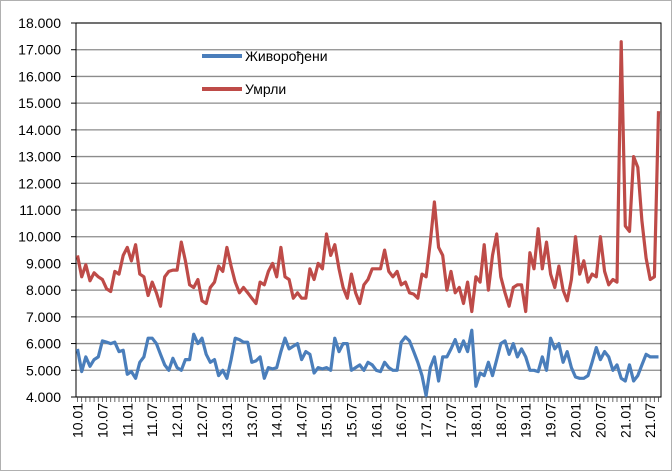 The image size is (672, 471). I want to click on x-tick-label: 12.07, so click(202, 420).